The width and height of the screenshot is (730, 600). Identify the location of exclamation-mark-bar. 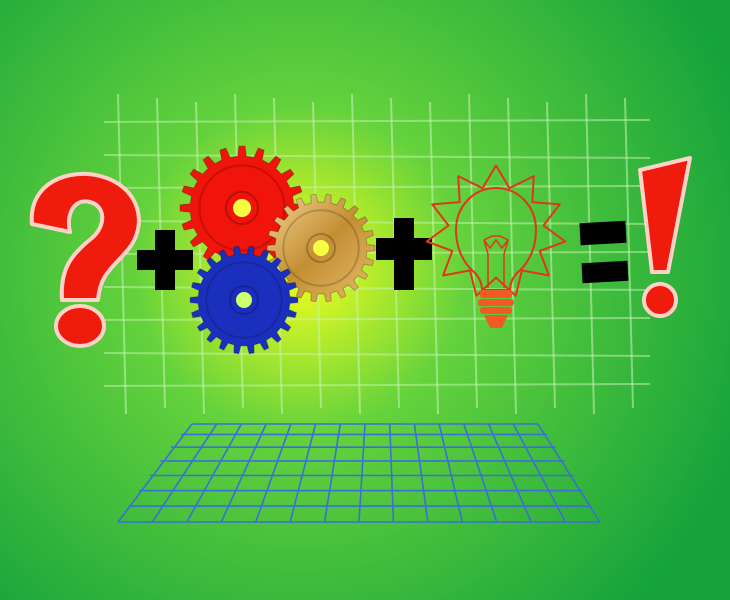
(665, 215).